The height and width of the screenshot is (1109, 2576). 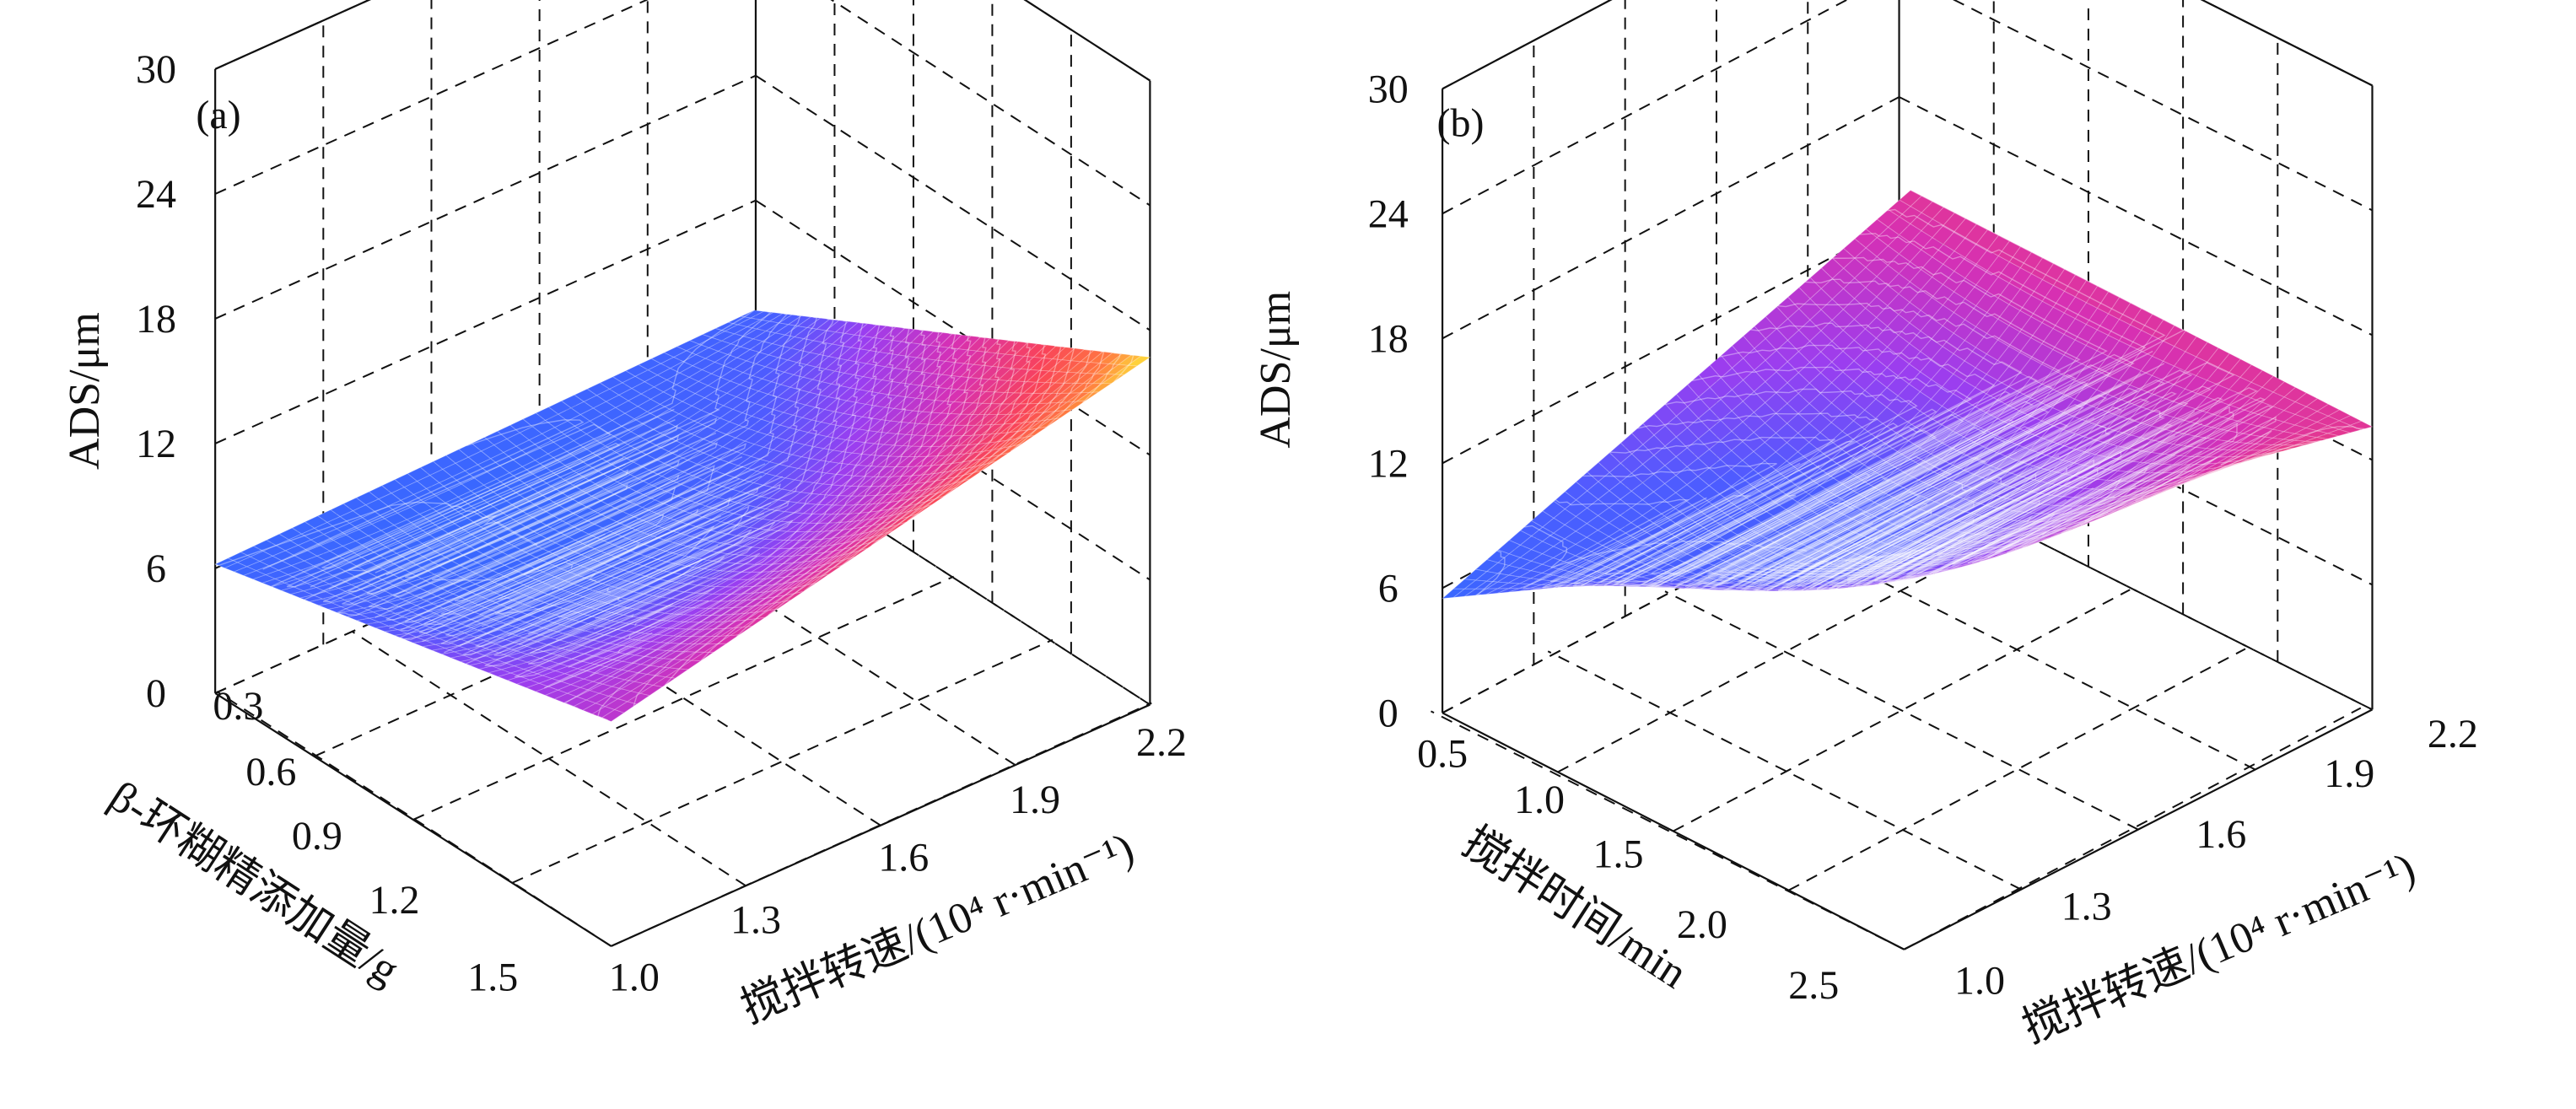 I want to click on panel-label: (b), so click(x=1461, y=123).